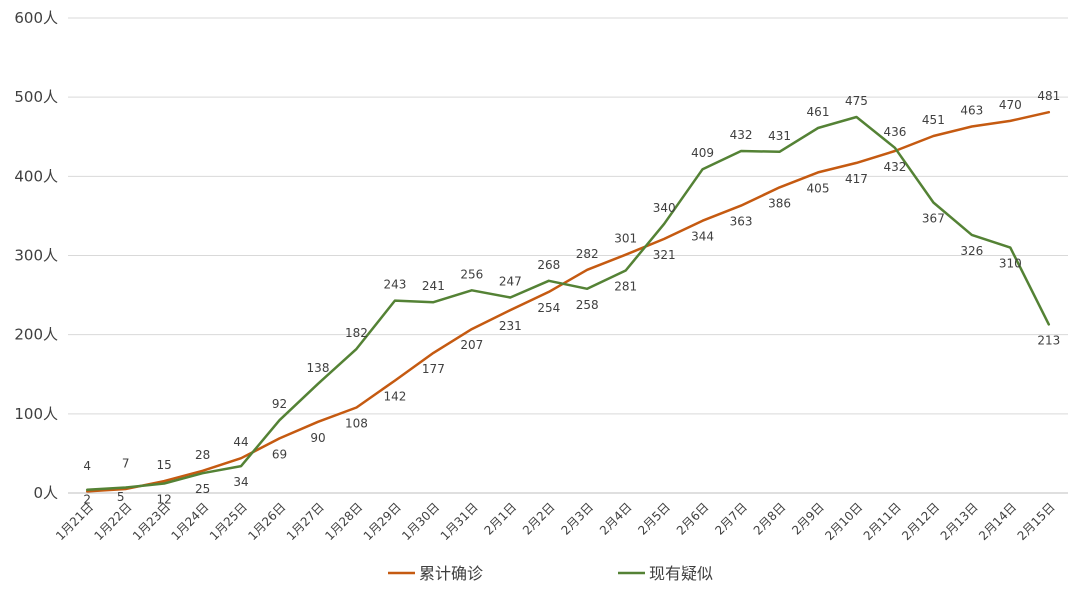 The image size is (1080, 593). I want to click on data-label: 475, so click(856, 101).